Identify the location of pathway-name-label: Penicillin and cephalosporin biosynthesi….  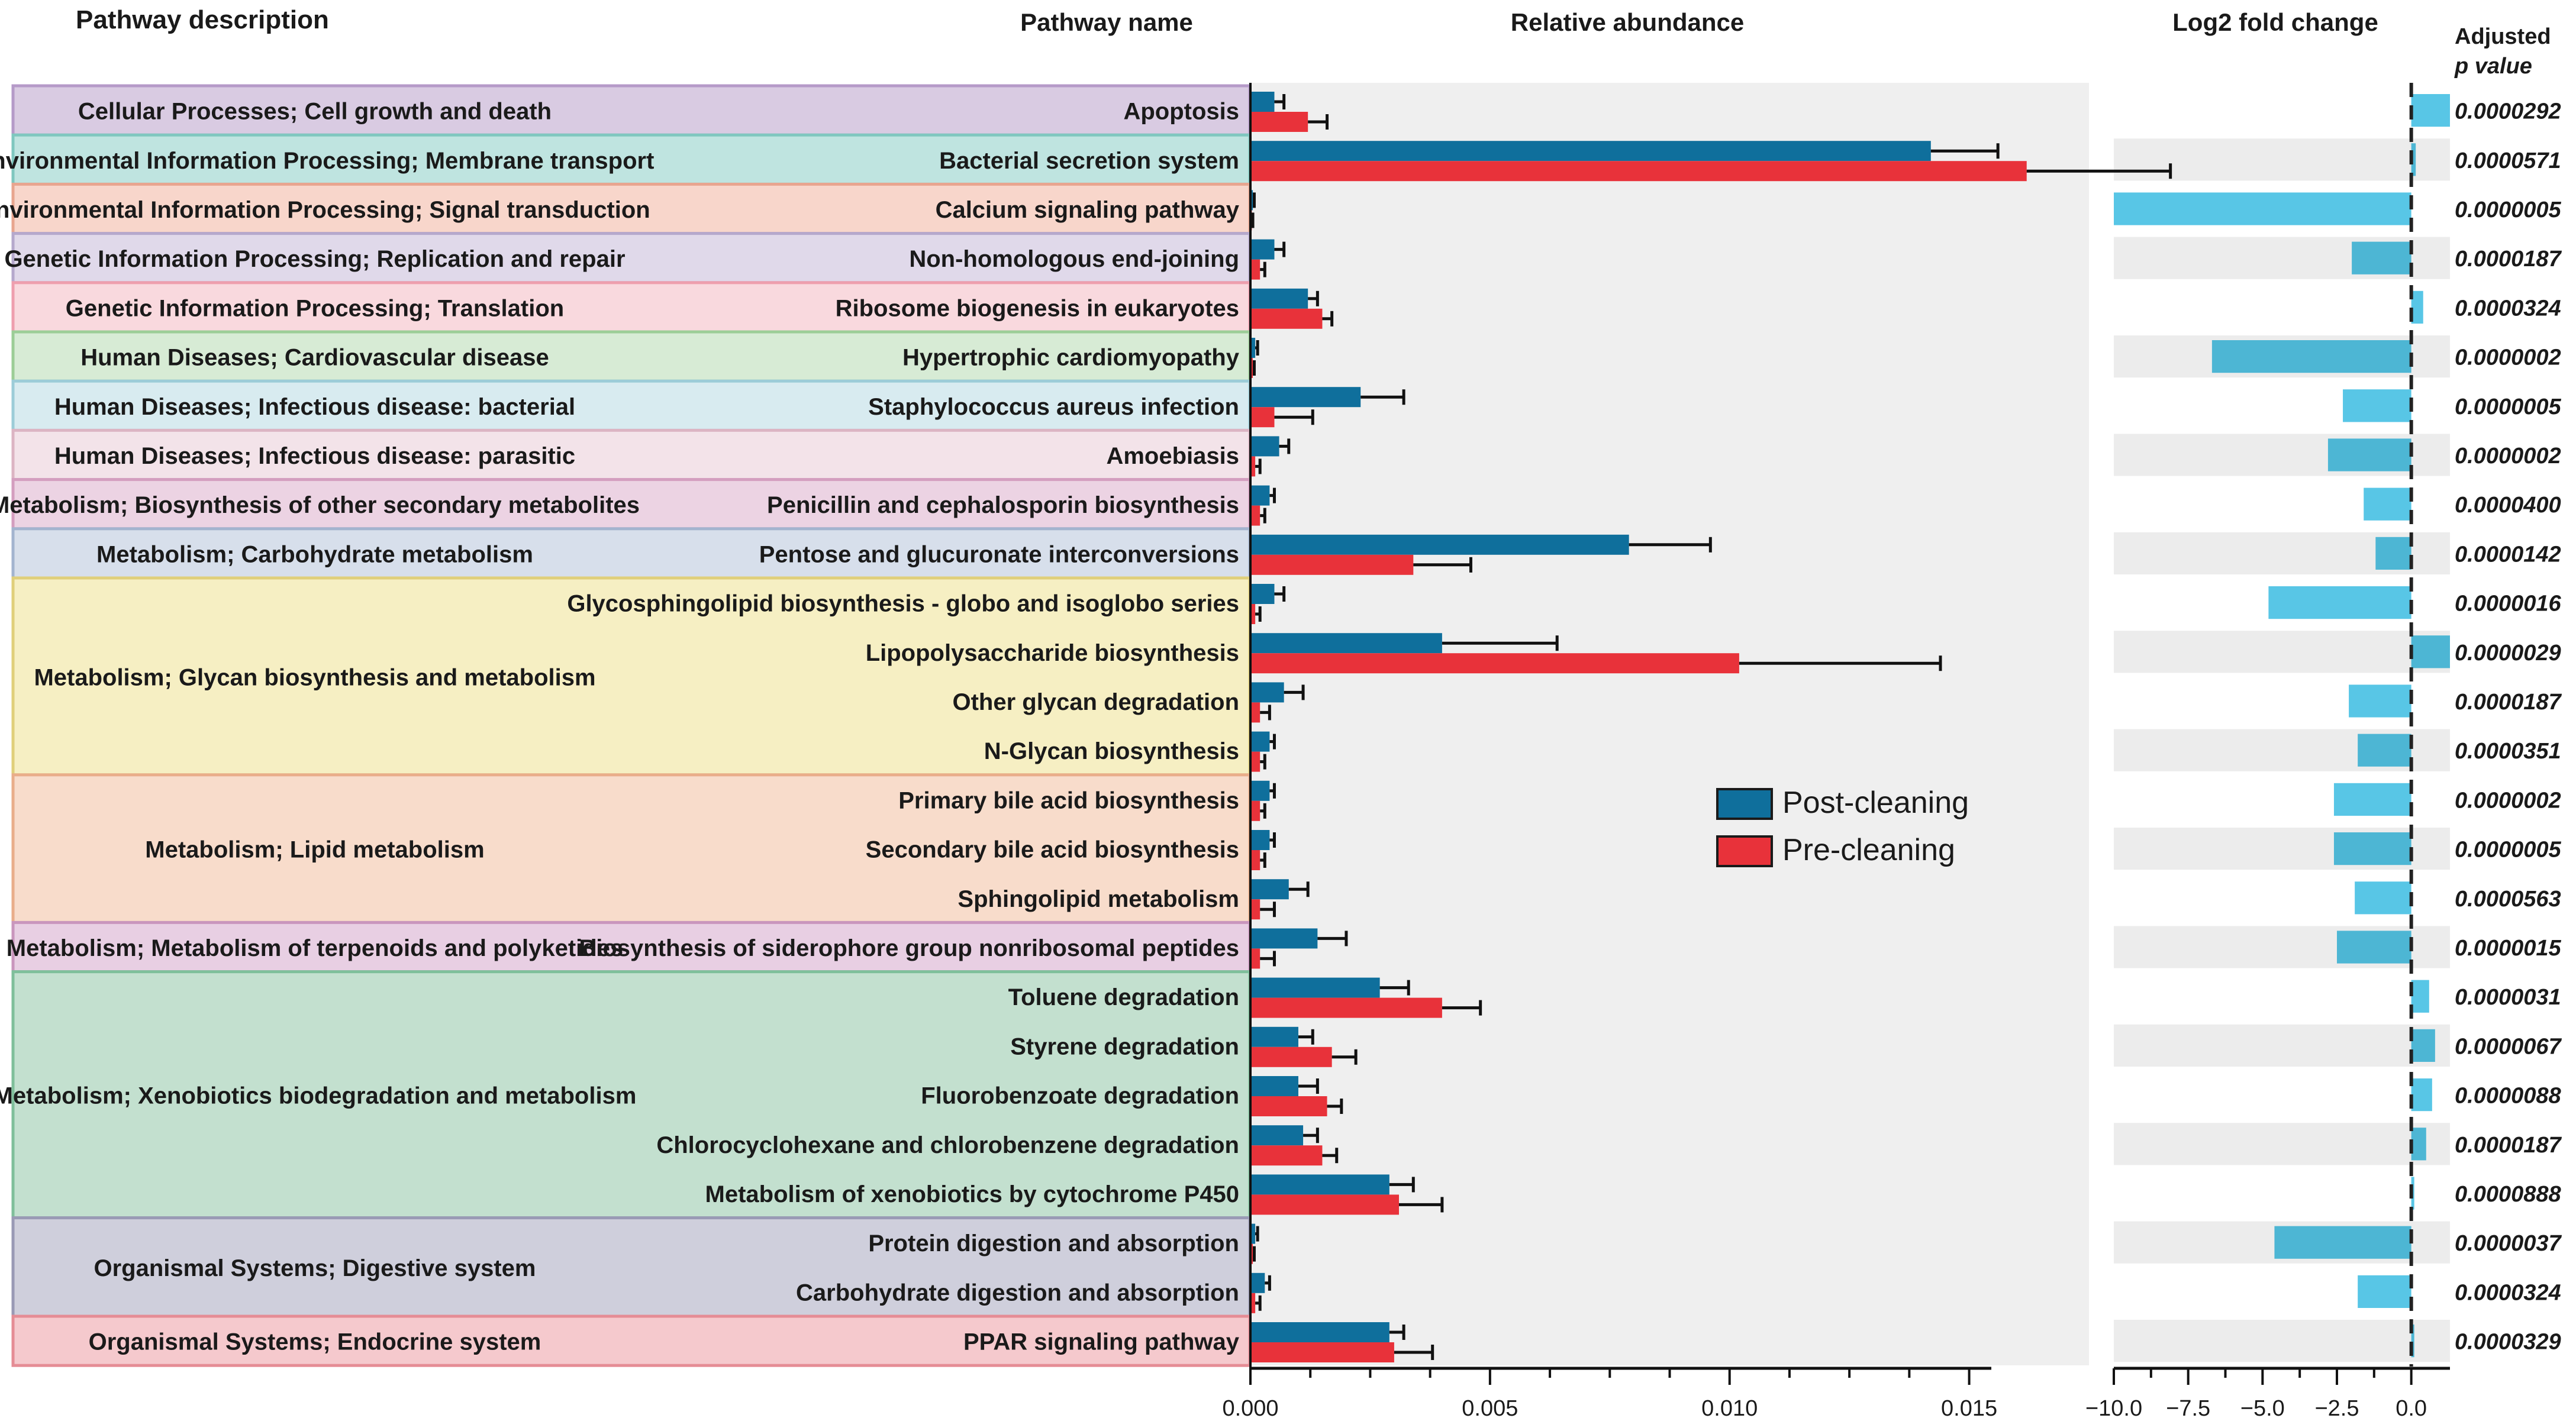
(1003, 505).